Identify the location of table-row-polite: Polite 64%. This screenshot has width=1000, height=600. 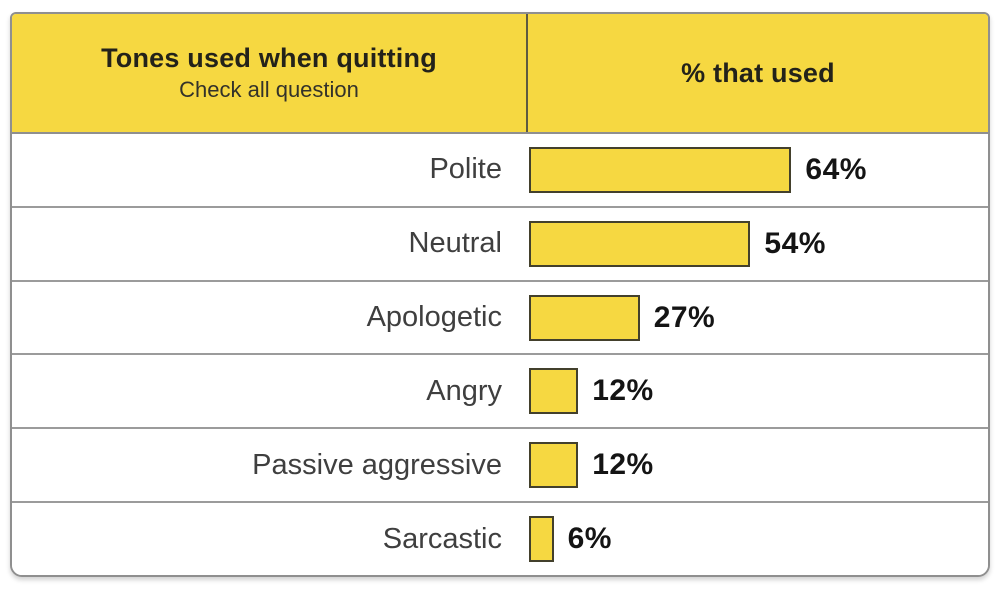
(500, 171).